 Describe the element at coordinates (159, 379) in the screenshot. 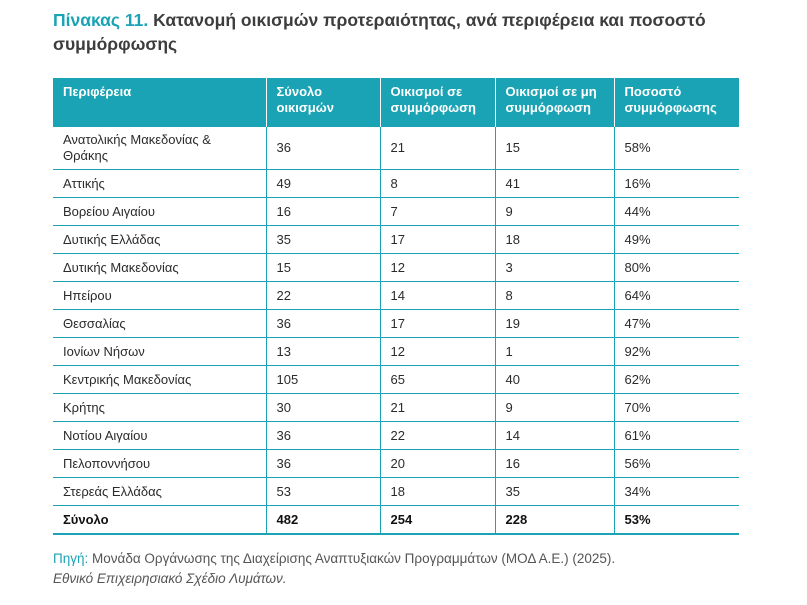

I see `cell-region: Κεντρικής Μακεδονίας` at that location.